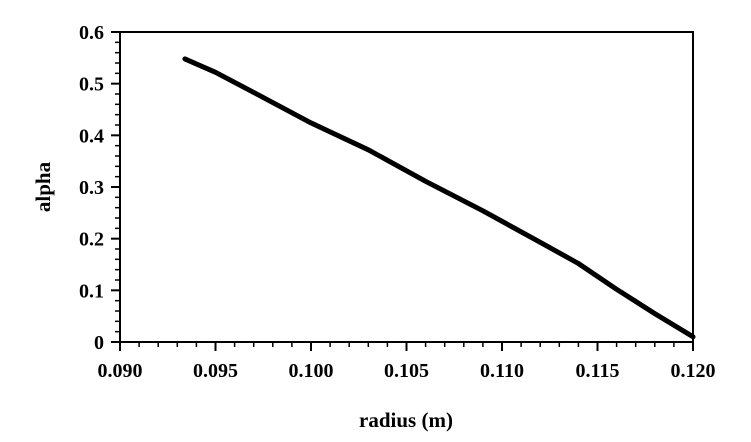 The image size is (751, 442). Describe the element at coordinates (120, 371) in the screenshot. I see `x-tick-label: 0.090` at that location.